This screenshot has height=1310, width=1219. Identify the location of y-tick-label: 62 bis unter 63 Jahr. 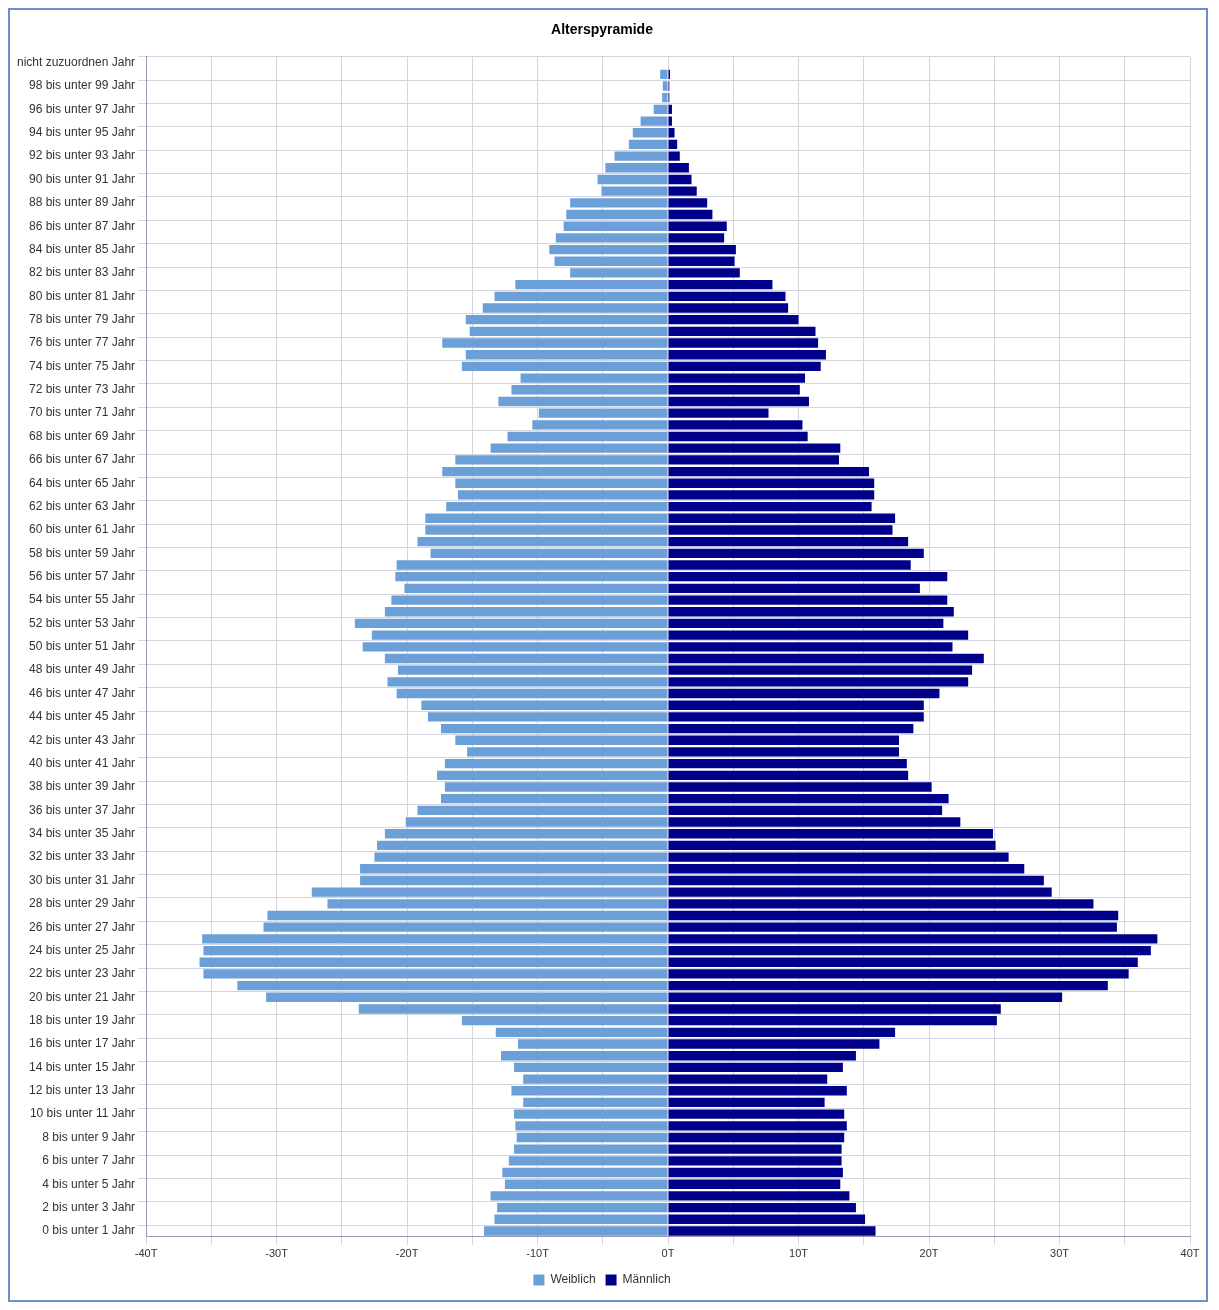
(82, 505).